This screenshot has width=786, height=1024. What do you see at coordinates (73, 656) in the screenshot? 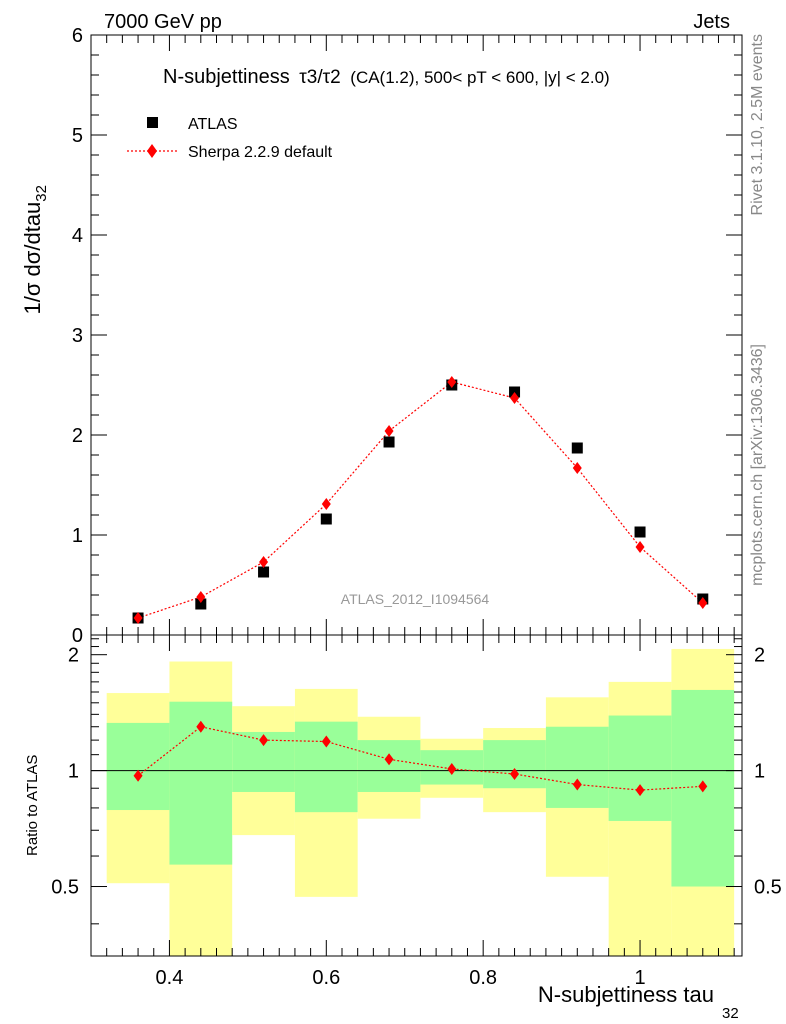
I see `ratio-y-tick-label: 2` at bounding box center [73, 656].